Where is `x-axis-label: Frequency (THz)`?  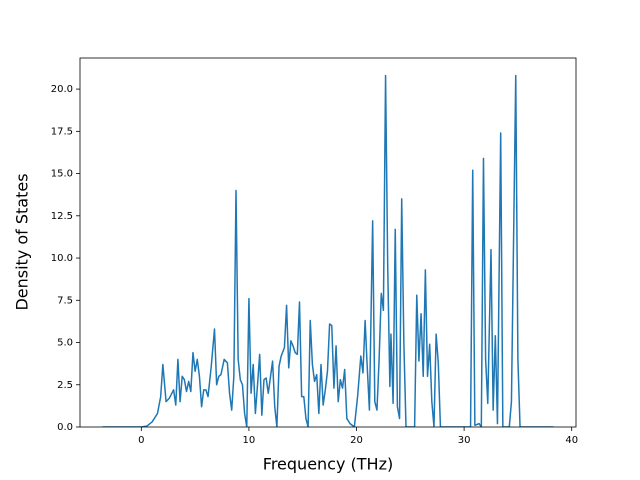 x-axis-label: Frequency (THz) is located at coordinates (328, 464).